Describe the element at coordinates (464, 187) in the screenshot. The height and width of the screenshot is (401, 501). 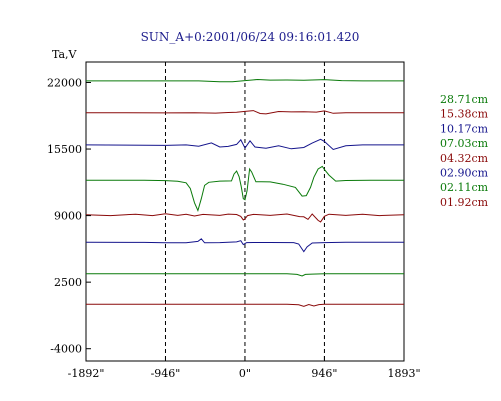
I see `legend-entry: 02.11cm` at that location.